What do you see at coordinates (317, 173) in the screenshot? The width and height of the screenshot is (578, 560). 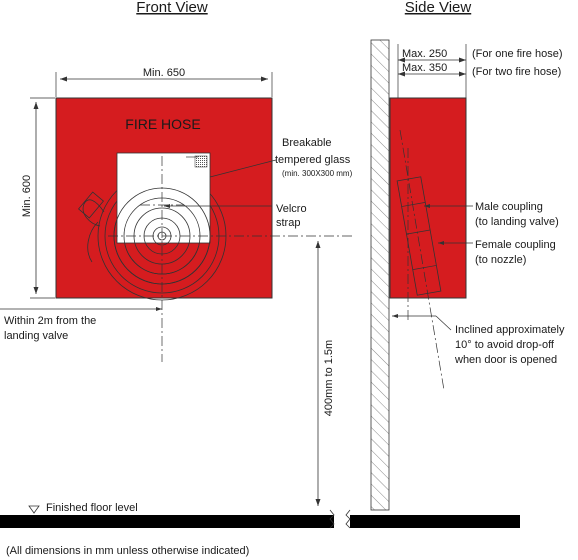 I see `glass-label-3: (min. 300X300 mm)` at bounding box center [317, 173].